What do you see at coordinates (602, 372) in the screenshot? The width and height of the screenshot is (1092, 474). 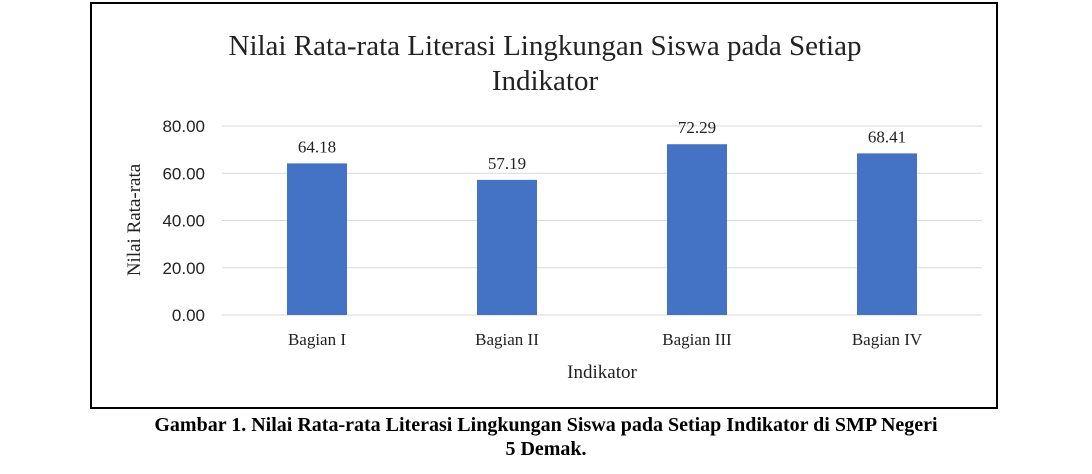 I see `x-axis-title: Indikator` at bounding box center [602, 372].